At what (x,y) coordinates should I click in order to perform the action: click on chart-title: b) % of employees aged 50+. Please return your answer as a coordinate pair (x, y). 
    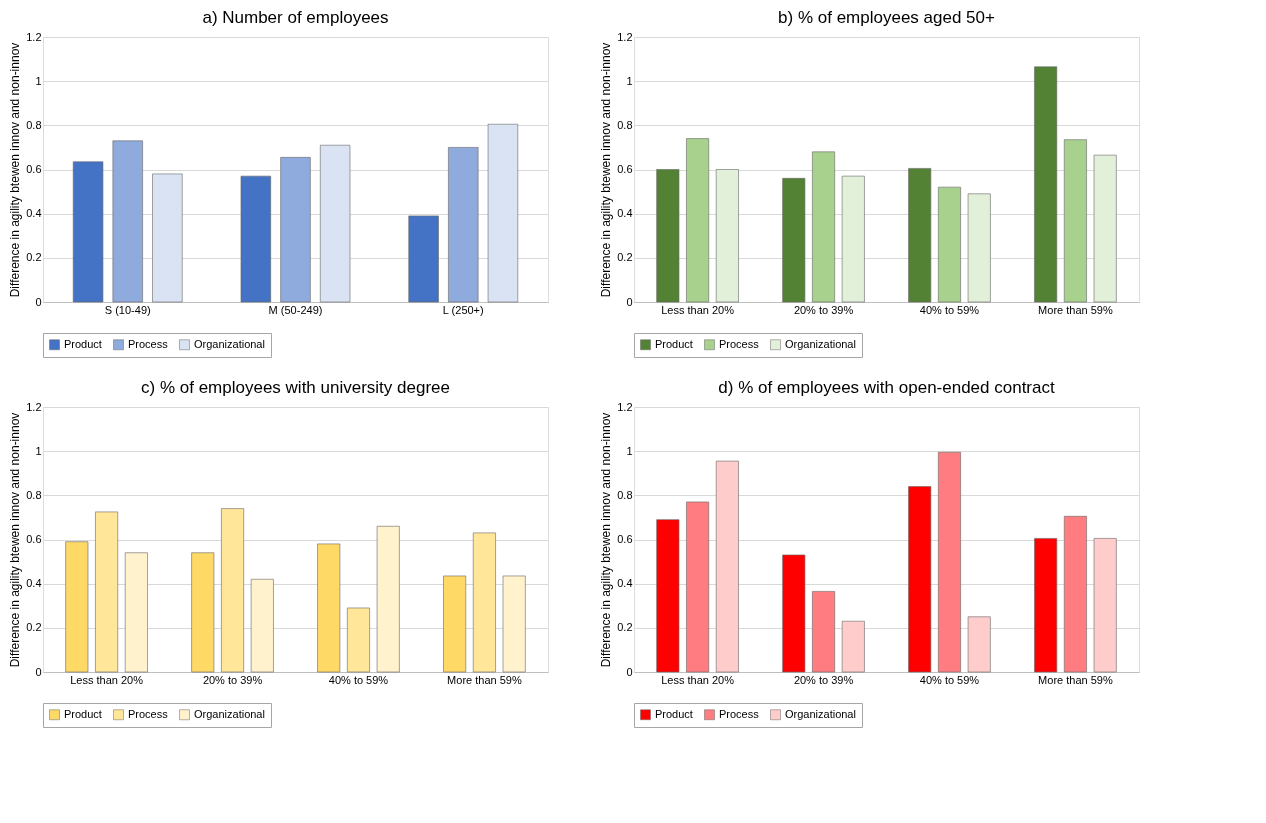
    Looking at the image, I should click on (887, 17).